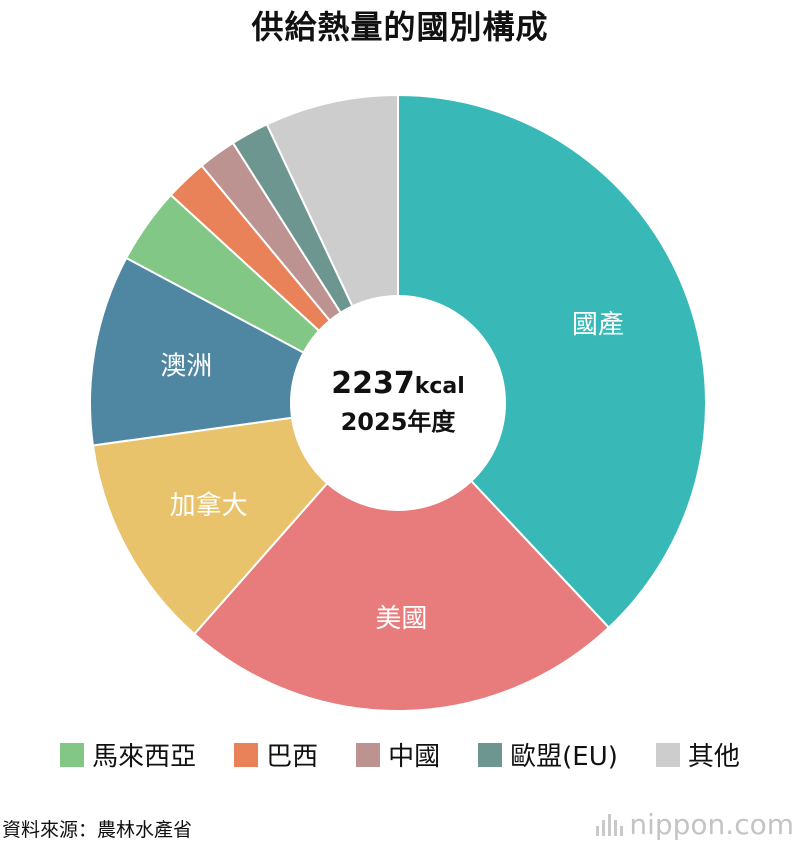 This screenshot has height=850, width=800. What do you see at coordinates (398, 383) in the screenshot?
I see `center-total: 2237kcal` at bounding box center [398, 383].